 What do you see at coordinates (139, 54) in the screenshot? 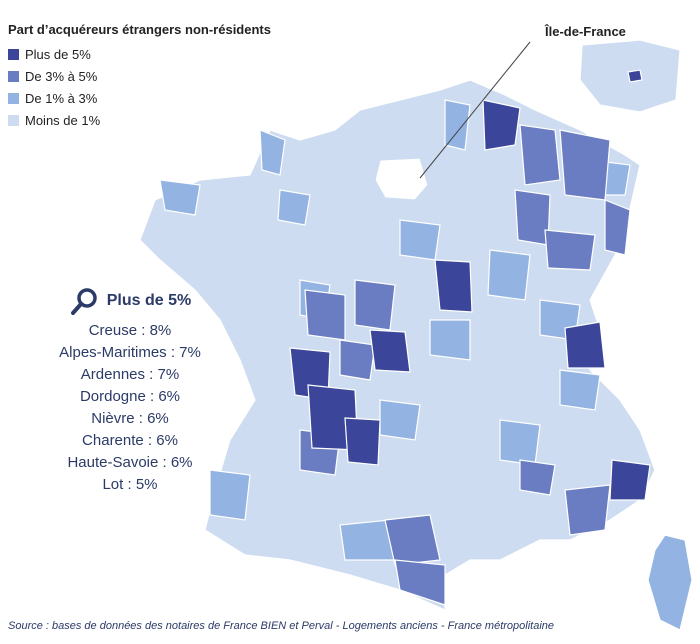
I see `legend-item: Plus de 5%` at bounding box center [139, 54].